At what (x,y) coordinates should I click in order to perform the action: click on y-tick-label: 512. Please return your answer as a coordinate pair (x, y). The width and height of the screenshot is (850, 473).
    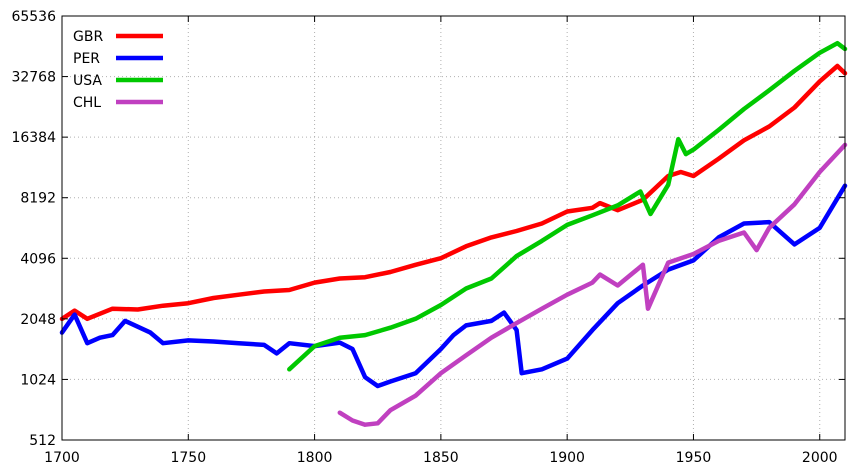
    Looking at the image, I should click on (42, 441).